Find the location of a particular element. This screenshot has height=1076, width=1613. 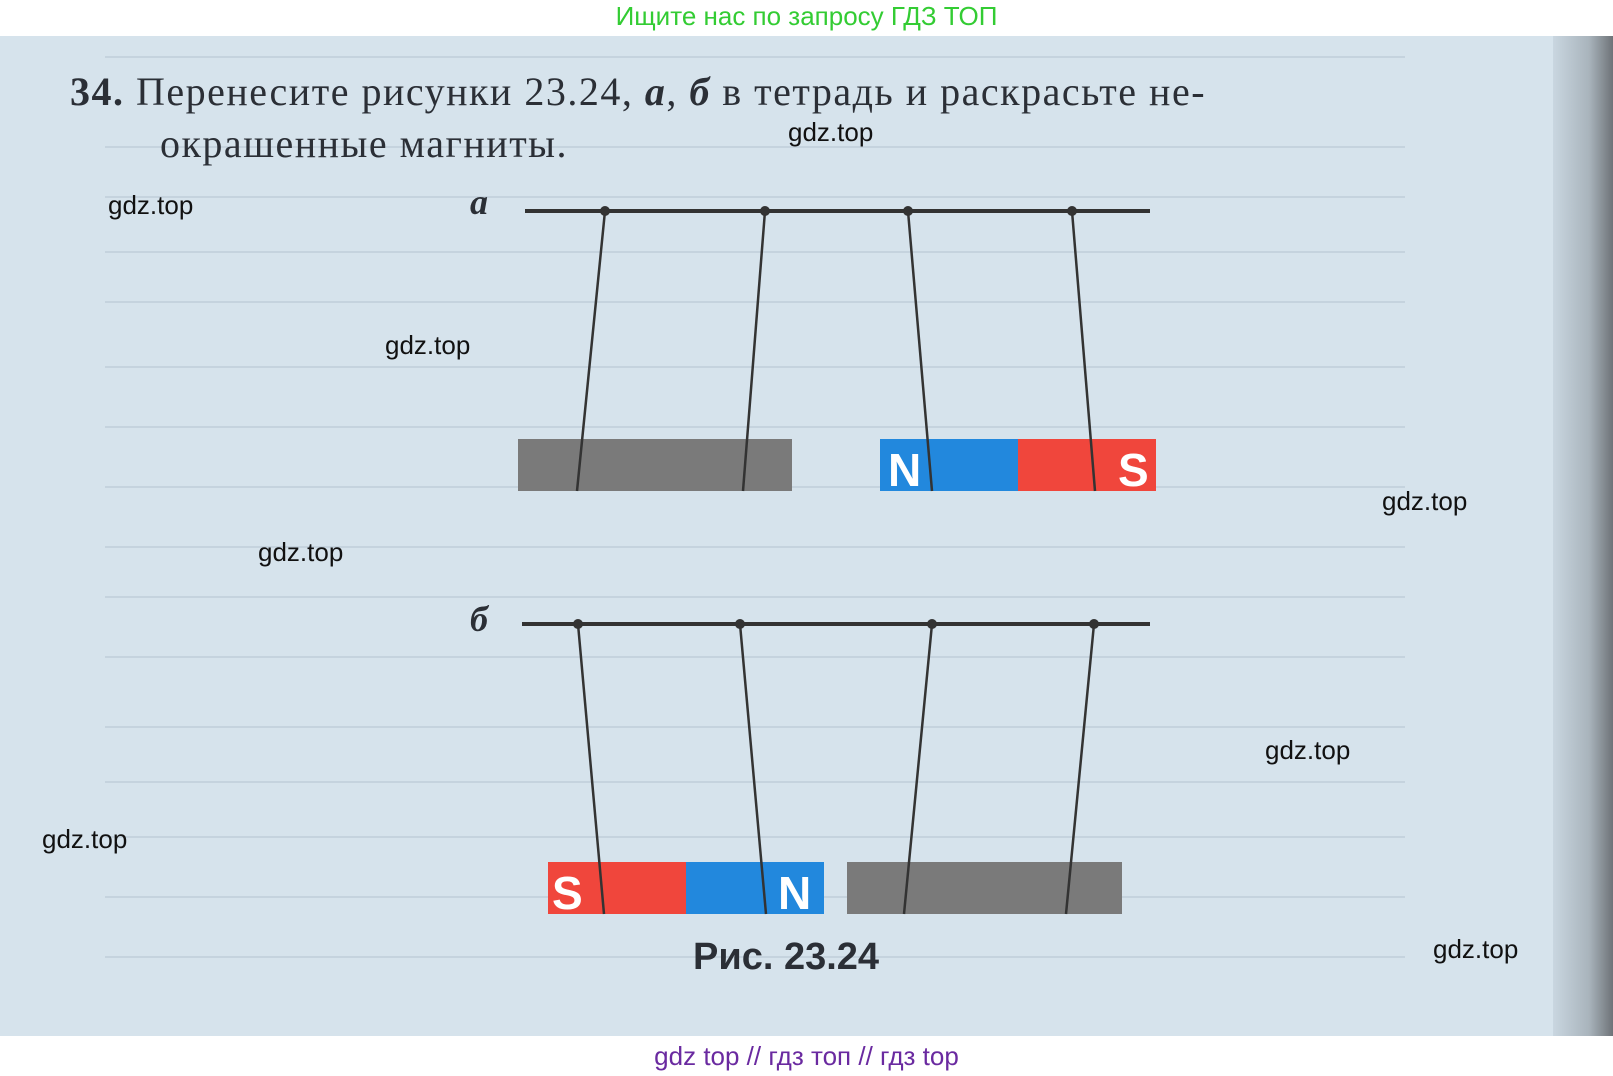

task-label-b: б is located at coordinates (700, 91).